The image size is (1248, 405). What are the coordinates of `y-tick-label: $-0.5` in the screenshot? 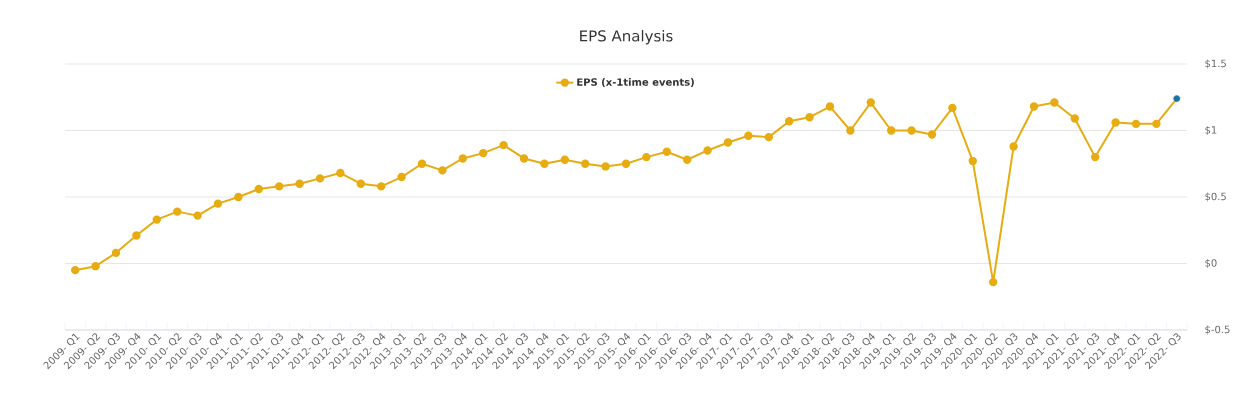 It's located at (1217, 330).